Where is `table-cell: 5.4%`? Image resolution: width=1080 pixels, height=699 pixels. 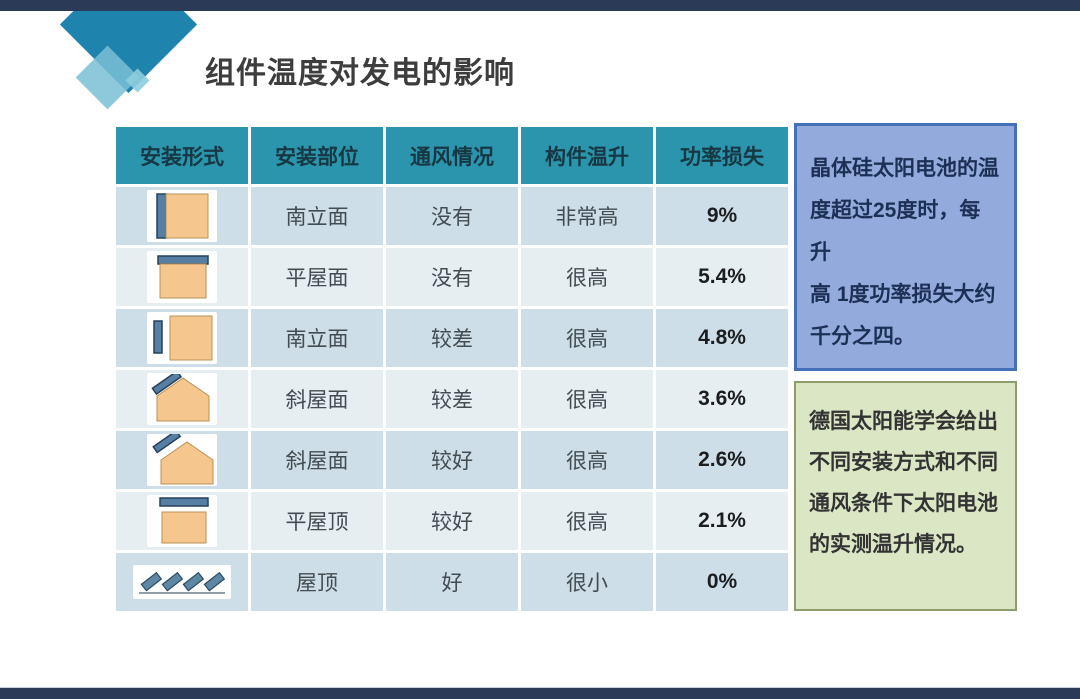 table-cell: 5.4% is located at coordinates (722, 277).